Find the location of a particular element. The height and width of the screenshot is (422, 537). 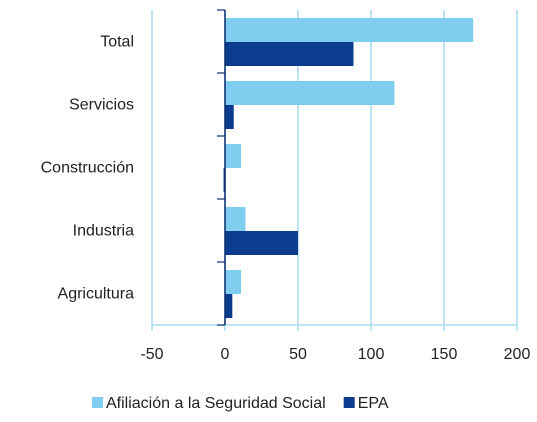

x-tick-label: 100 is located at coordinates (371, 354).